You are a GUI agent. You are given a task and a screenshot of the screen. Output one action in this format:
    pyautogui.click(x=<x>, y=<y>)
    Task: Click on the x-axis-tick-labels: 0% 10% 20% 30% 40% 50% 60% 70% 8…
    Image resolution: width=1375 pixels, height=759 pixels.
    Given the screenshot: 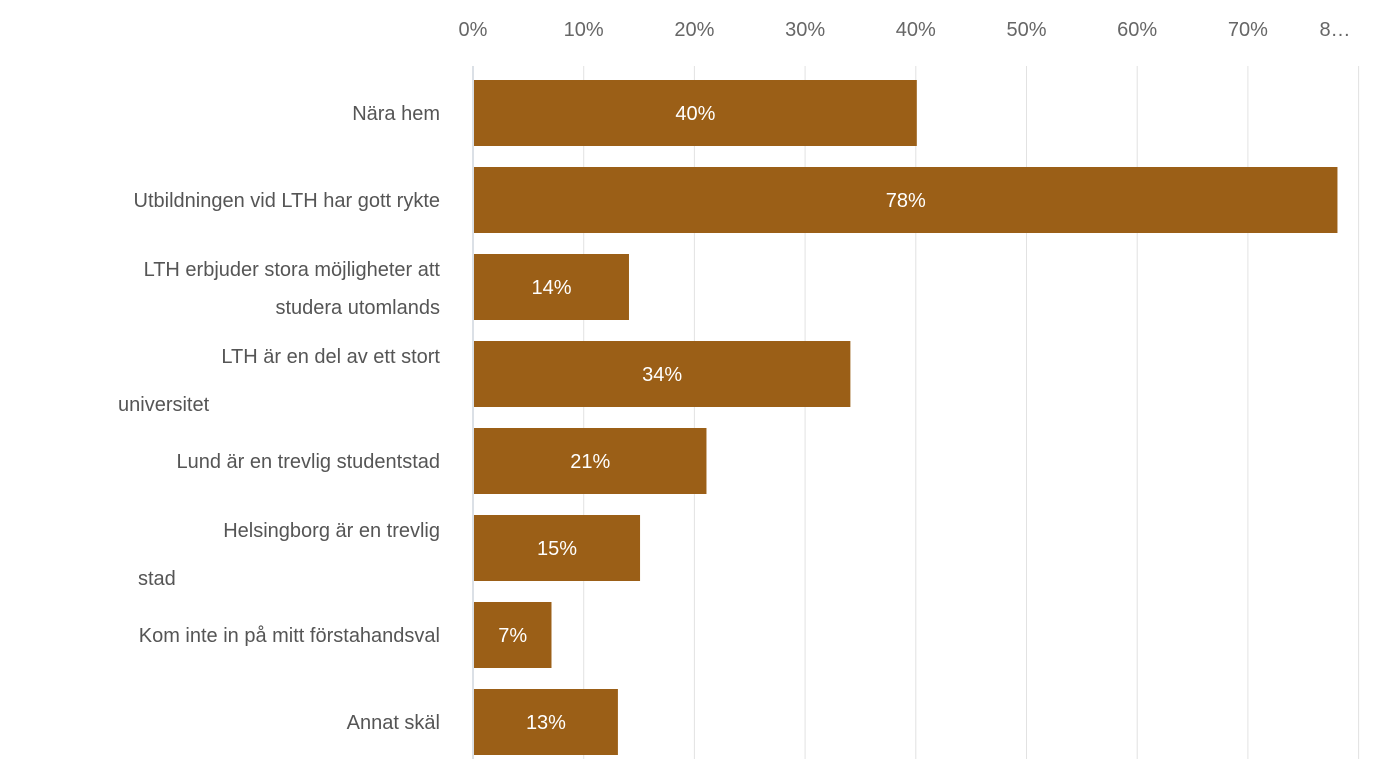 What is the action you would take?
    pyautogui.click(x=905, y=30)
    